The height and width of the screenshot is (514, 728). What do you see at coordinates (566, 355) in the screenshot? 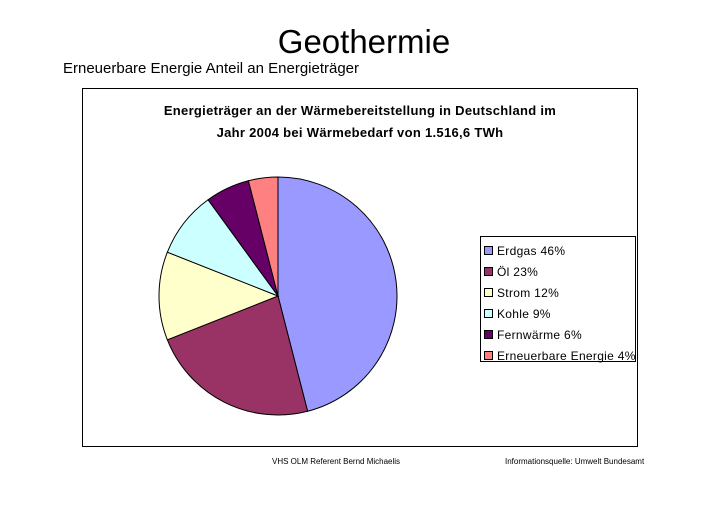
I see `legend-label-5: Erneuerbare Energie 4%` at bounding box center [566, 355].